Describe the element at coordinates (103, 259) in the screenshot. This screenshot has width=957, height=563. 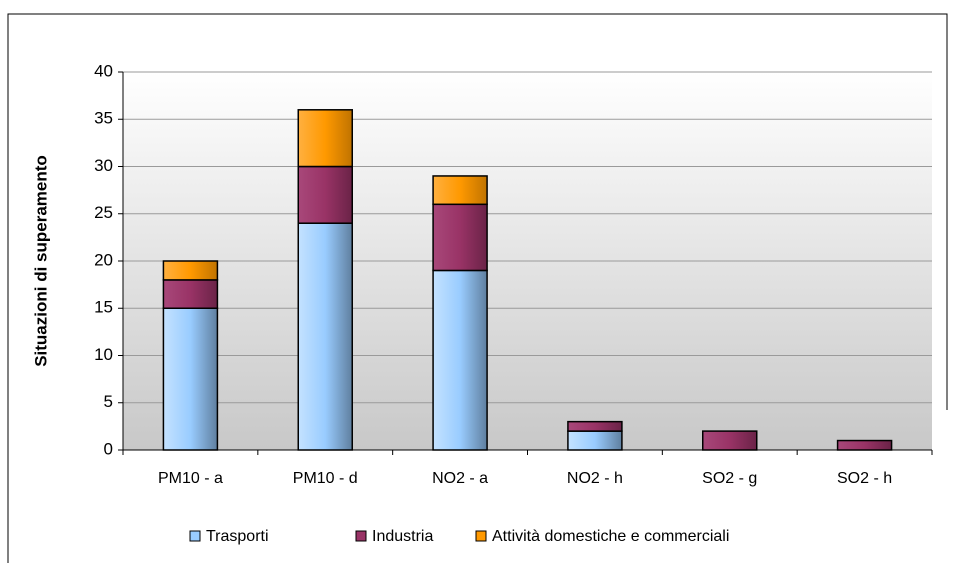
I see `y-tick-label: 20` at that location.